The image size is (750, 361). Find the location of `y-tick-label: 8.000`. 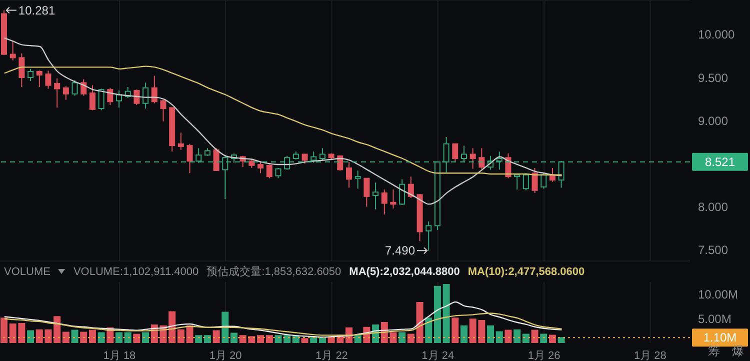

y-tick-label: 8.000 is located at coordinates (713, 207).